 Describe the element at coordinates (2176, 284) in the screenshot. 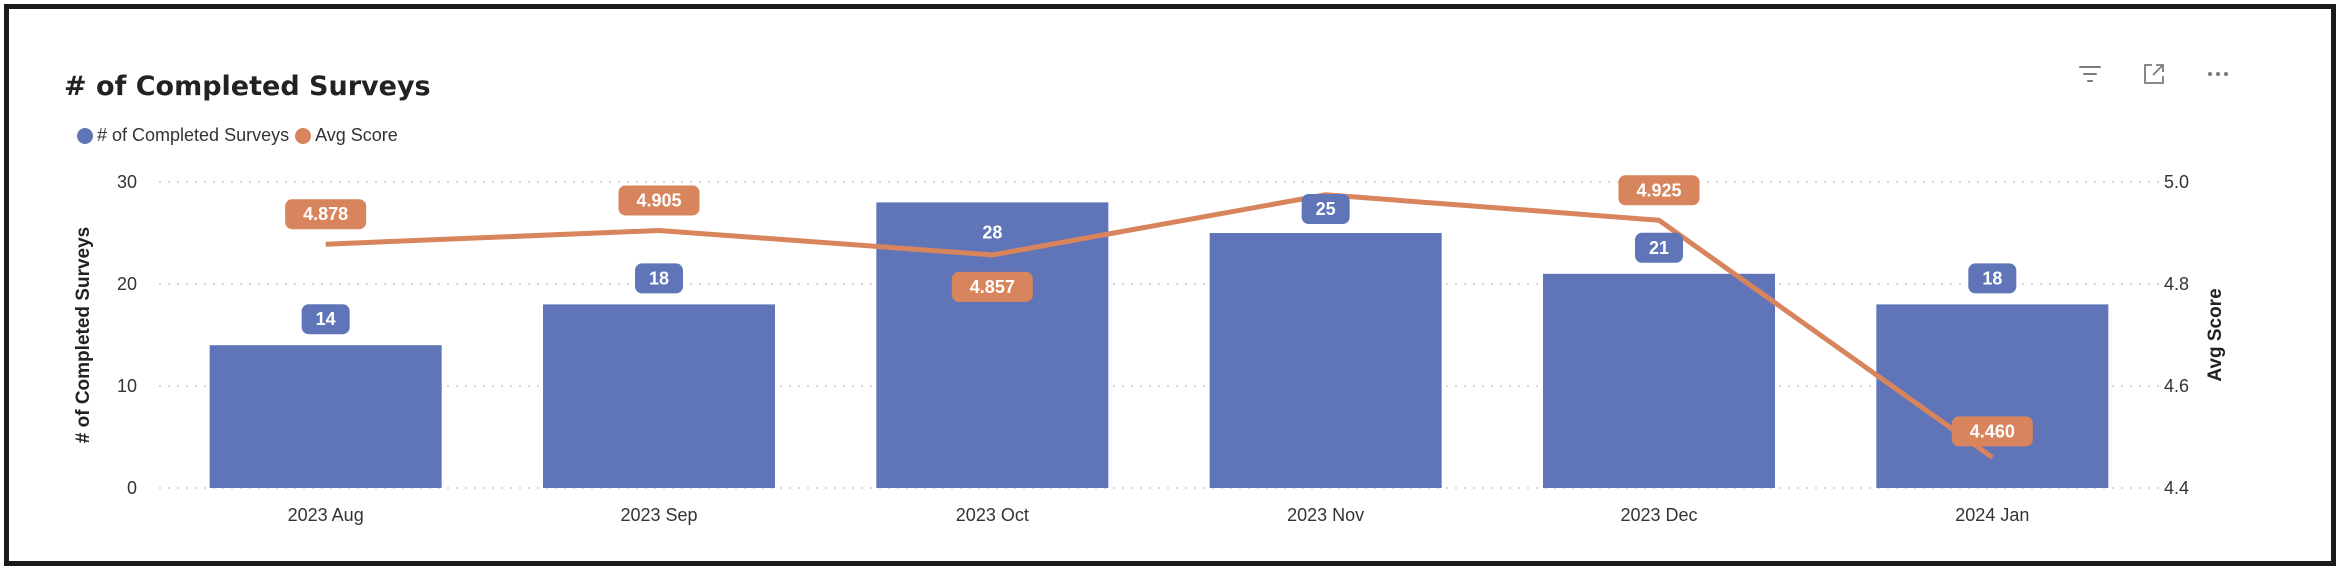

I see `y2-axis-tick-label: 4.8` at that location.